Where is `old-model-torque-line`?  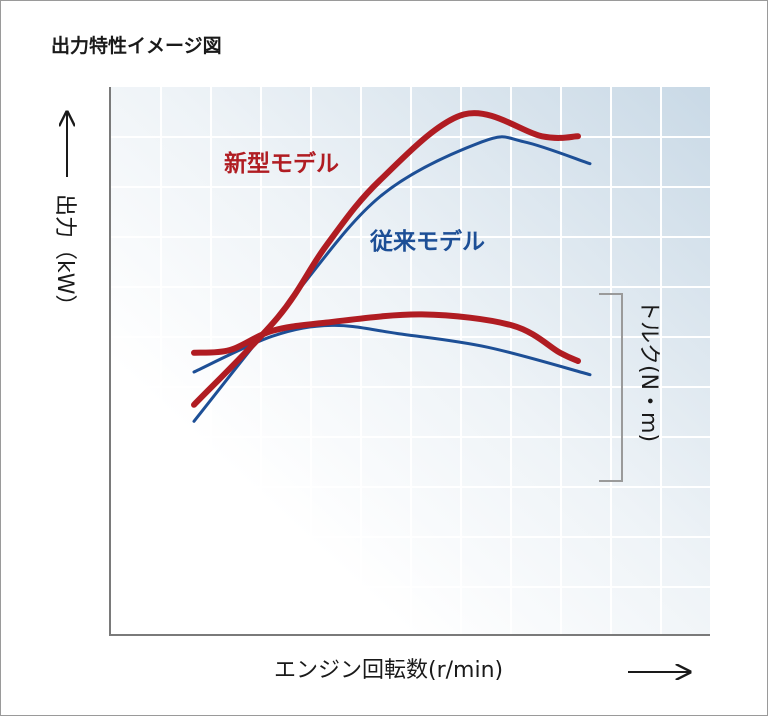
old-model-torque-line is located at coordinates (392, 350).